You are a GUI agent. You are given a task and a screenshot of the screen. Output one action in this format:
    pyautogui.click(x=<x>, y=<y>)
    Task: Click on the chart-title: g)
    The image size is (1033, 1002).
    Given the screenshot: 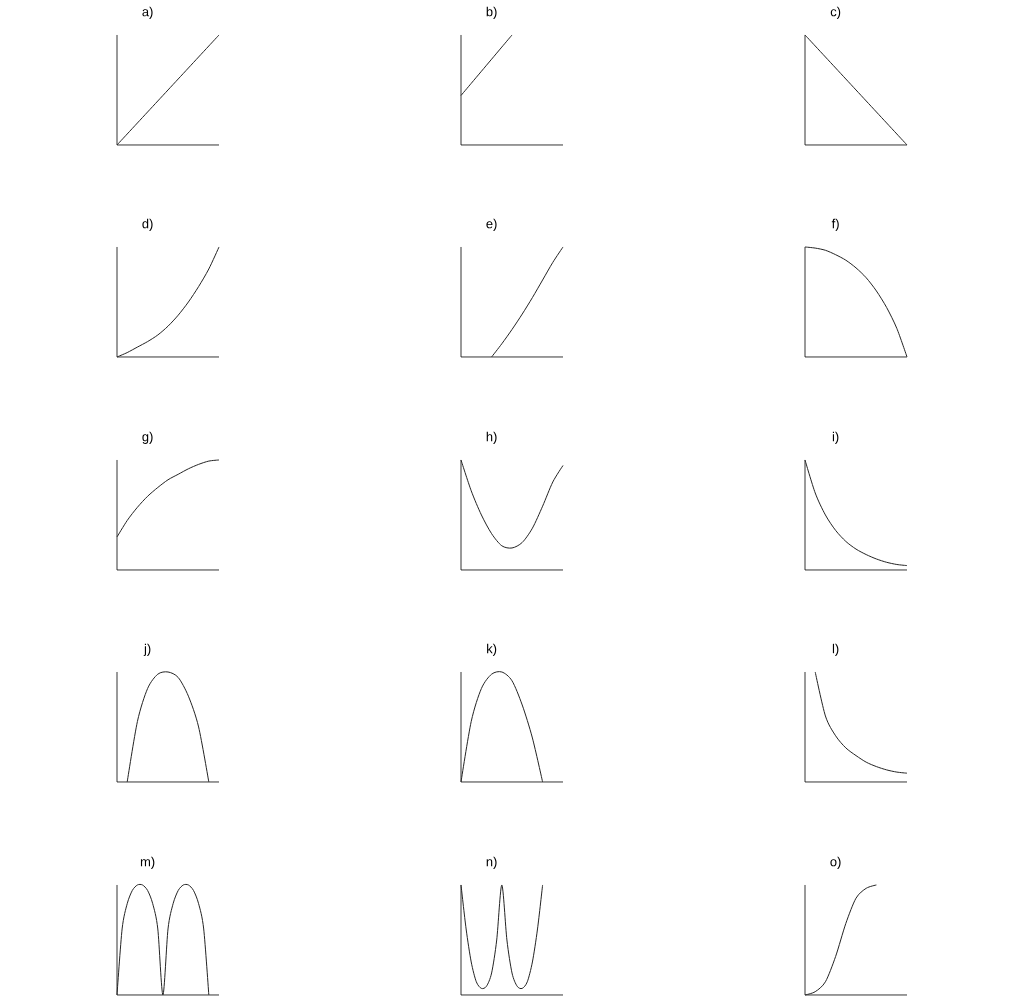 What is the action you would take?
    pyautogui.click(x=147, y=437)
    